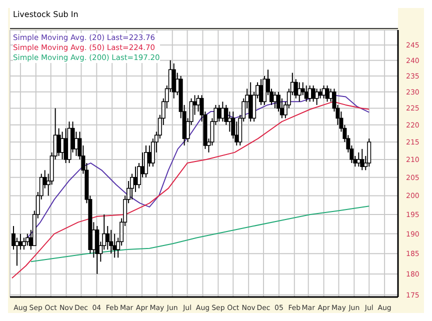  What do you see at coordinates (204, 18) in the screenshot?
I see `chart-title: Livestock Sub In` at bounding box center [204, 18].